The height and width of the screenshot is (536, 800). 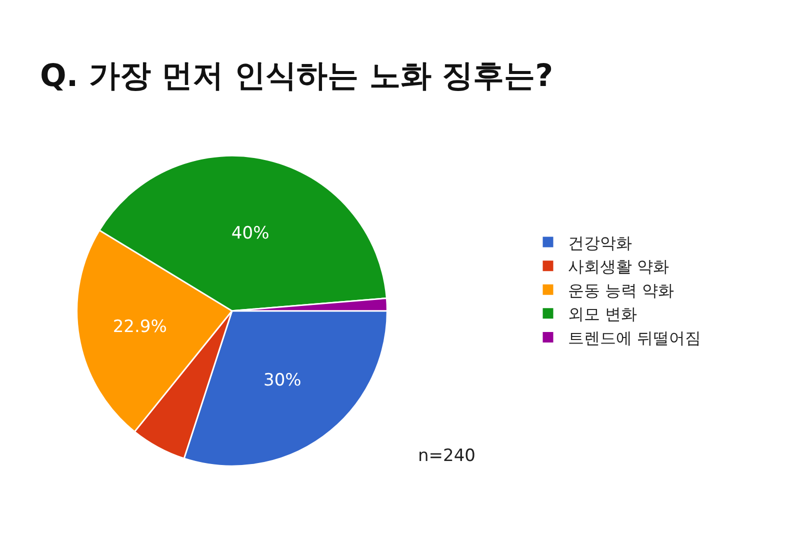 What do you see at coordinates (621, 290) in the screenshot?
I see `legend-label: 운동 능력 약화` at bounding box center [621, 290].